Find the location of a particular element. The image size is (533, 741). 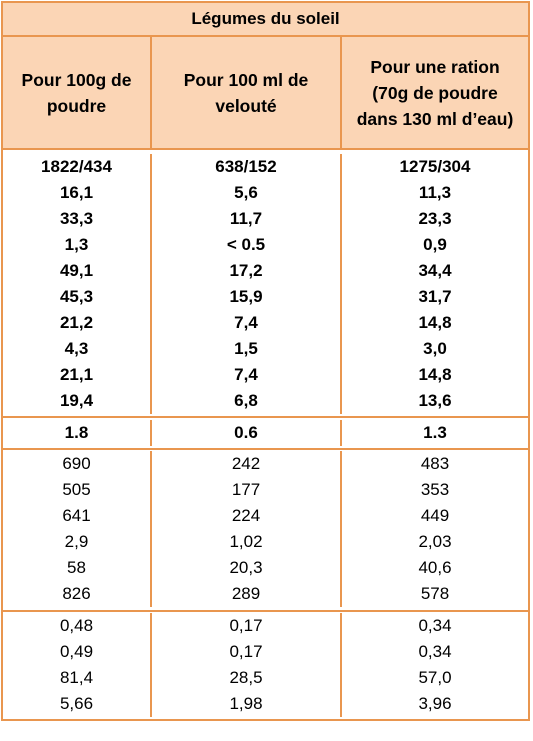

table-cell: 1.8 is located at coordinates (76, 432).